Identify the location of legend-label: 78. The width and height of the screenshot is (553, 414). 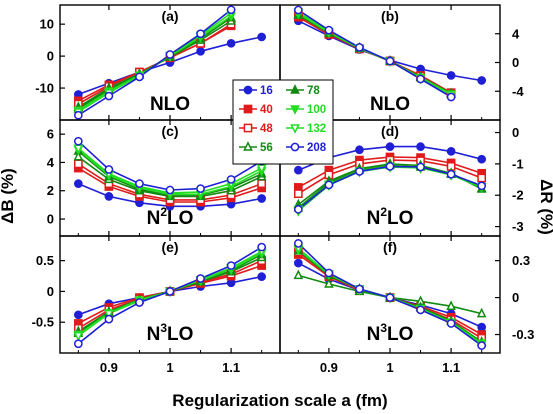
(313, 91).